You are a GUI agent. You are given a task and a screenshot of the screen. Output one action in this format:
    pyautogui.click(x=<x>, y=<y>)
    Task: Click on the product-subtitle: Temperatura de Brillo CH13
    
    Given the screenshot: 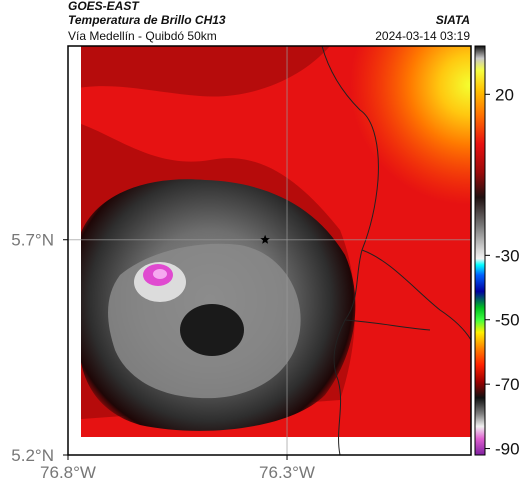 What is the action you would take?
    pyautogui.click(x=147, y=20)
    